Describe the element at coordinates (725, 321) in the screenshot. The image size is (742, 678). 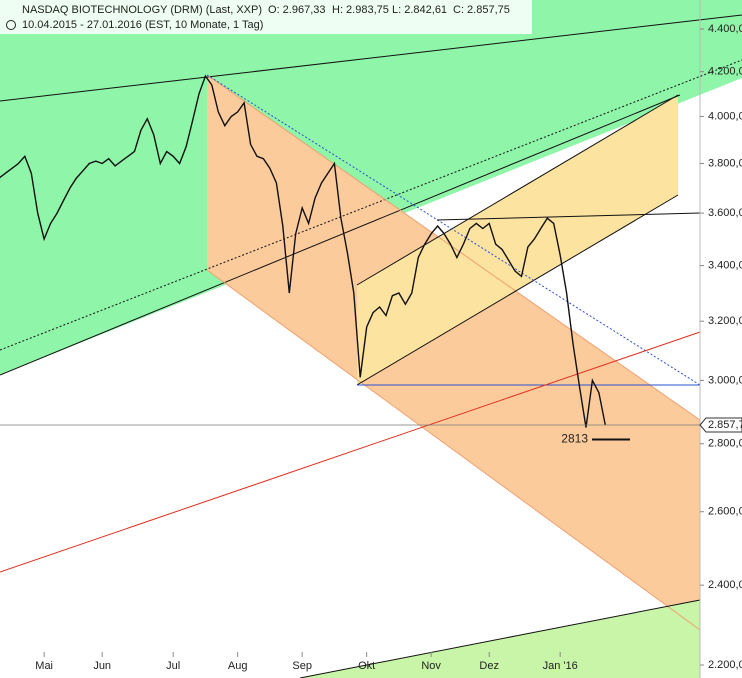
I see `y-tick-label: 3.200,0` at that location.